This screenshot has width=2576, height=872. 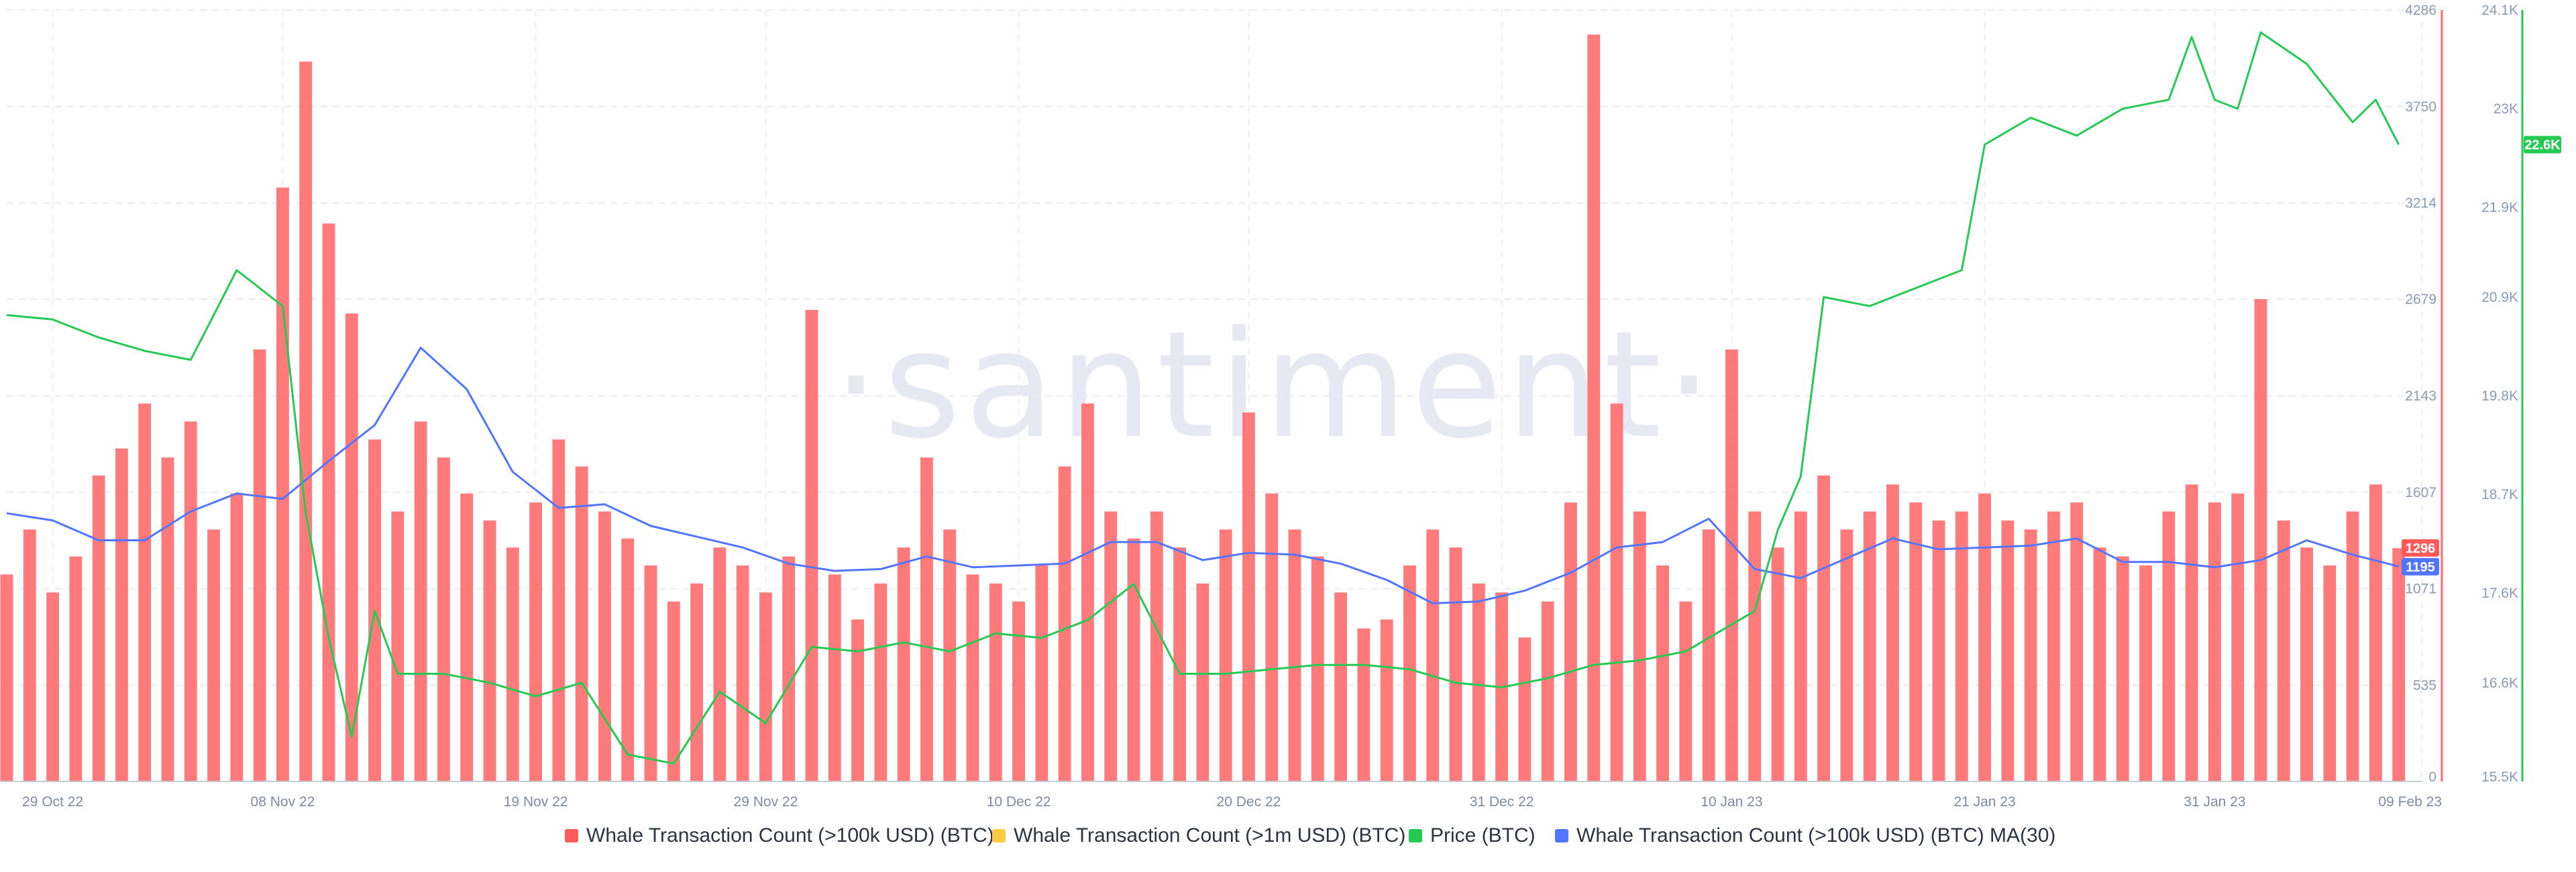 I want to click on left-tick-label: 4286, so click(x=2420, y=10).